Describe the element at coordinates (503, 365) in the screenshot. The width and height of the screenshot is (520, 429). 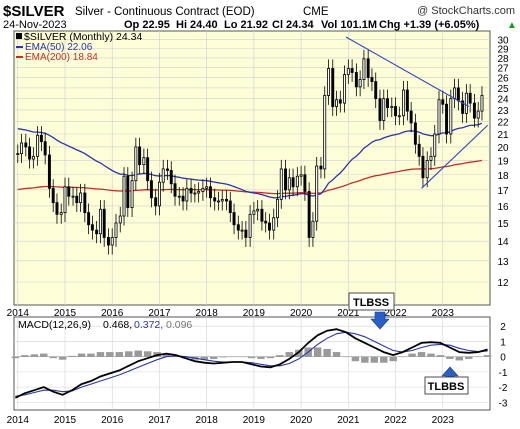
I see `macd-y-axis: -3 -2 -1 0 1 2` at that location.